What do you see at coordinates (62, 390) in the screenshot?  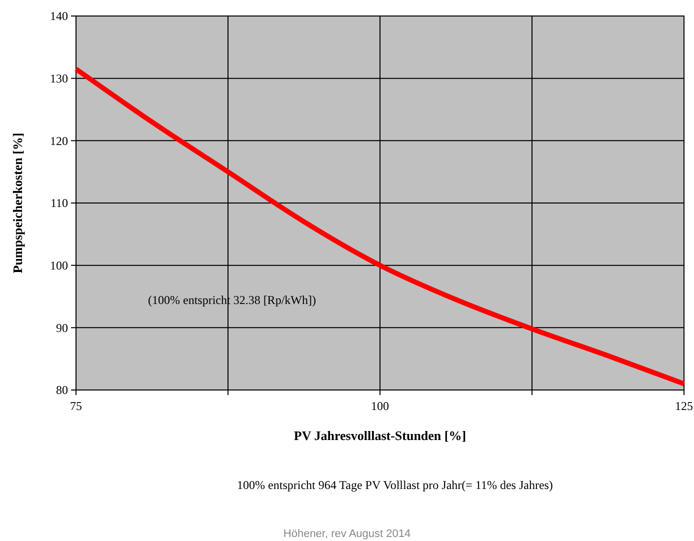 I see `y-tick-label: 80` at bounding box center [62, 390].